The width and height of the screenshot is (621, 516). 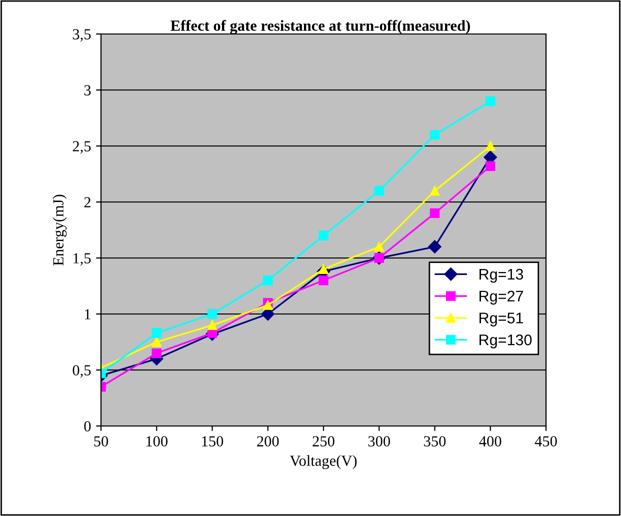 I want to click on legend-label: Rg=130, so click(x=506, y=341).